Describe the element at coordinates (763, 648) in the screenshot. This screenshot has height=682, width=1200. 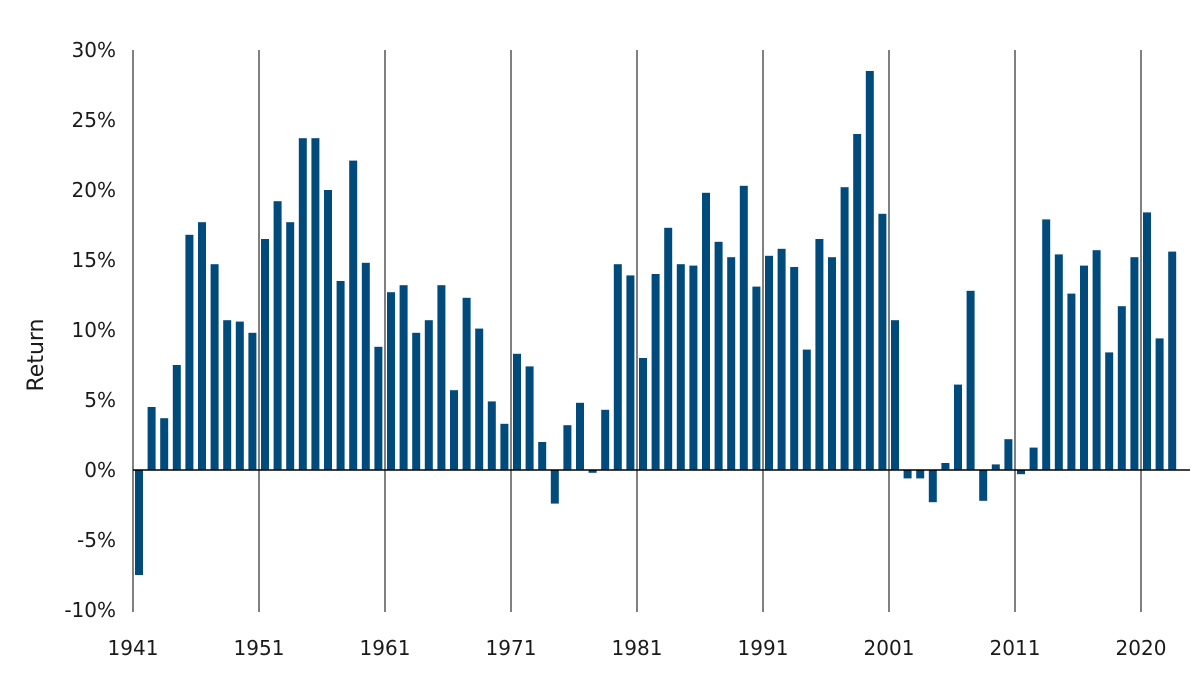
I see `x-tick-label: 1991` at that location.